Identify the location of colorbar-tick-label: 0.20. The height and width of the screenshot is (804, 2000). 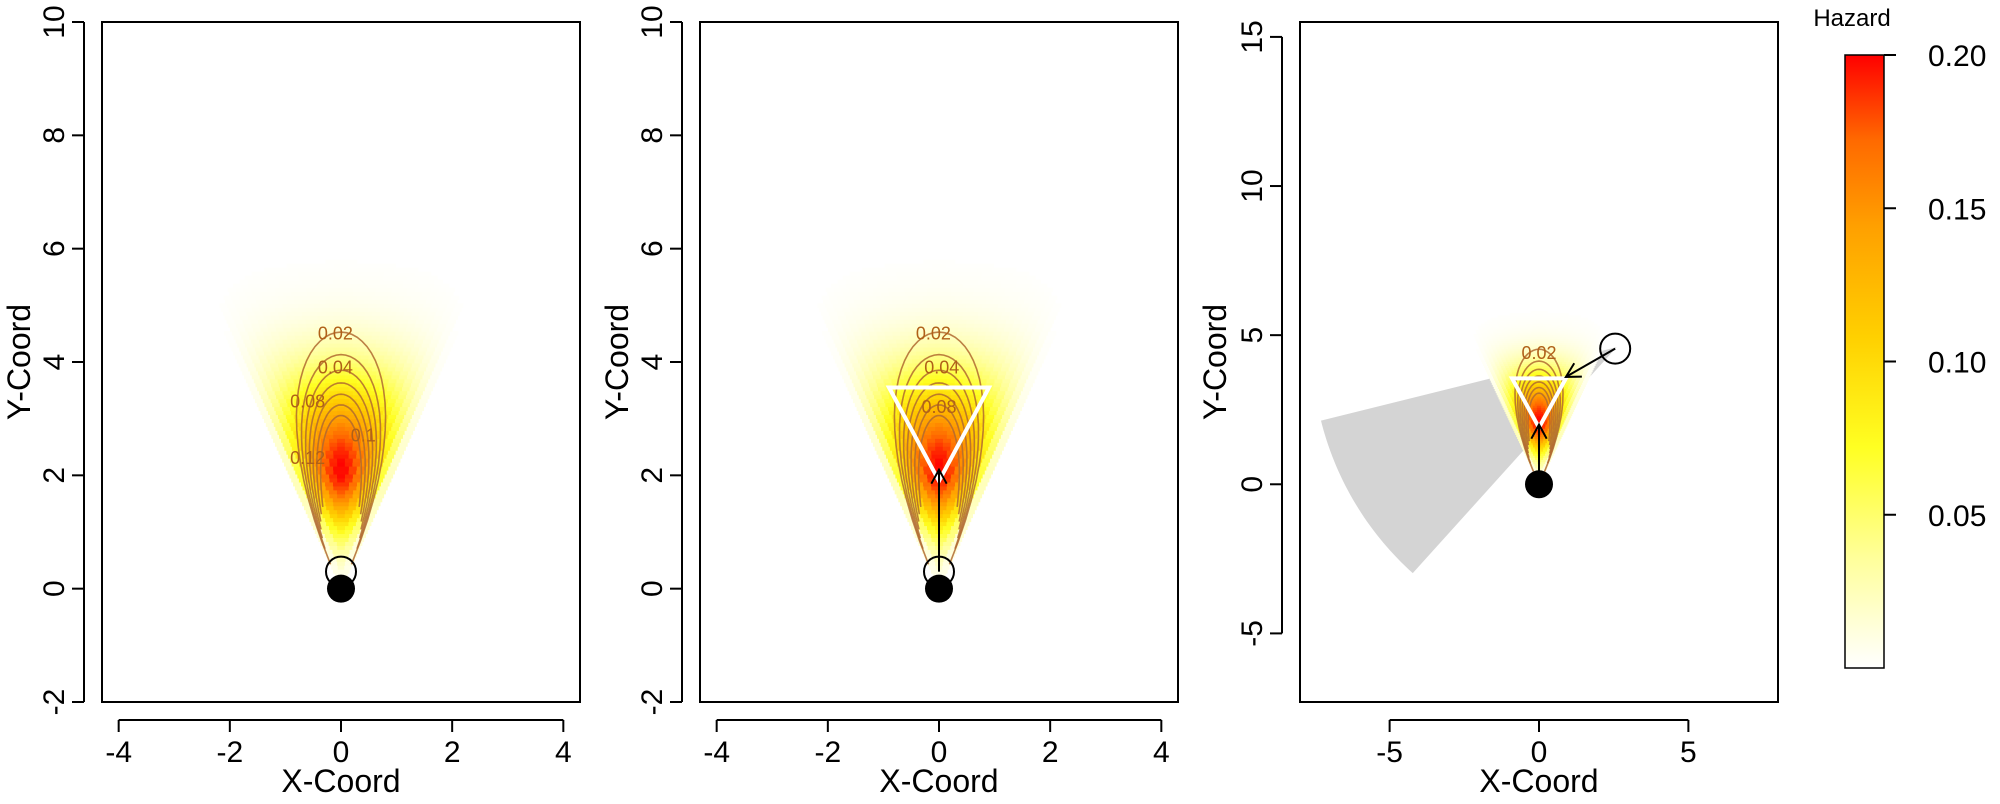
(1957, 56).